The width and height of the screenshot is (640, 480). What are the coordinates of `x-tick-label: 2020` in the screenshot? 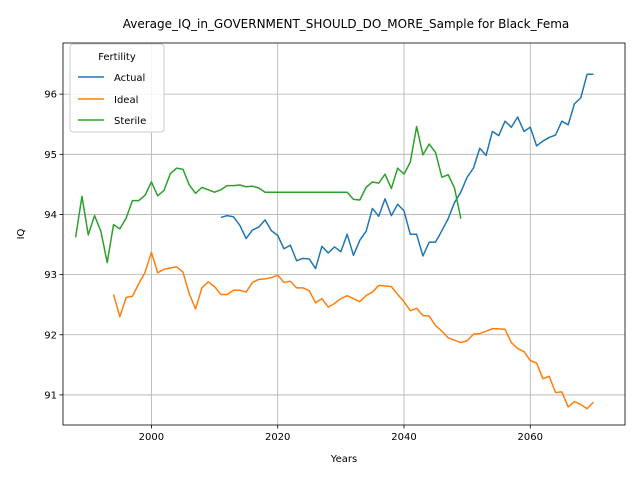 It's located at (277, 437).